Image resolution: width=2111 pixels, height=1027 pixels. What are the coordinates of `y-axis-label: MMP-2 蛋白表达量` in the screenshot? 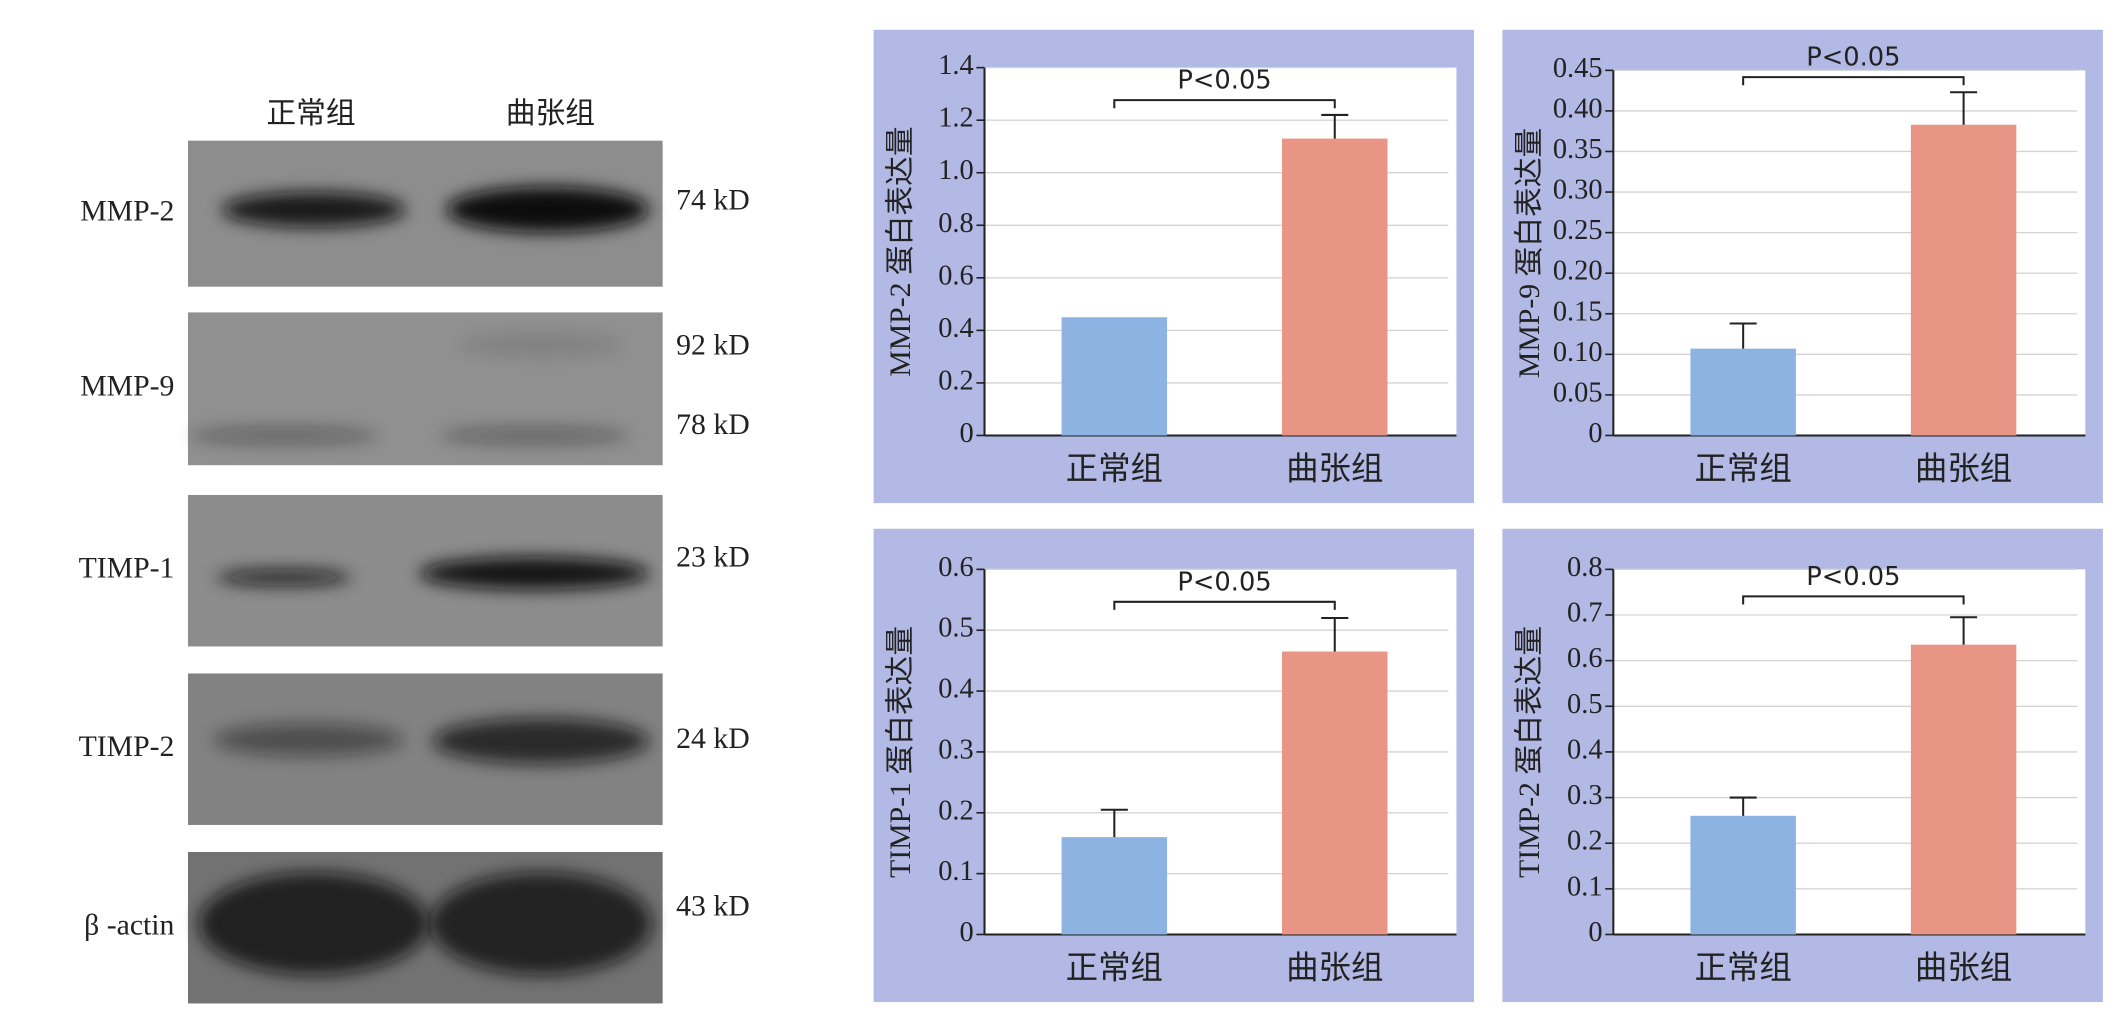 It's located at (900, 251).